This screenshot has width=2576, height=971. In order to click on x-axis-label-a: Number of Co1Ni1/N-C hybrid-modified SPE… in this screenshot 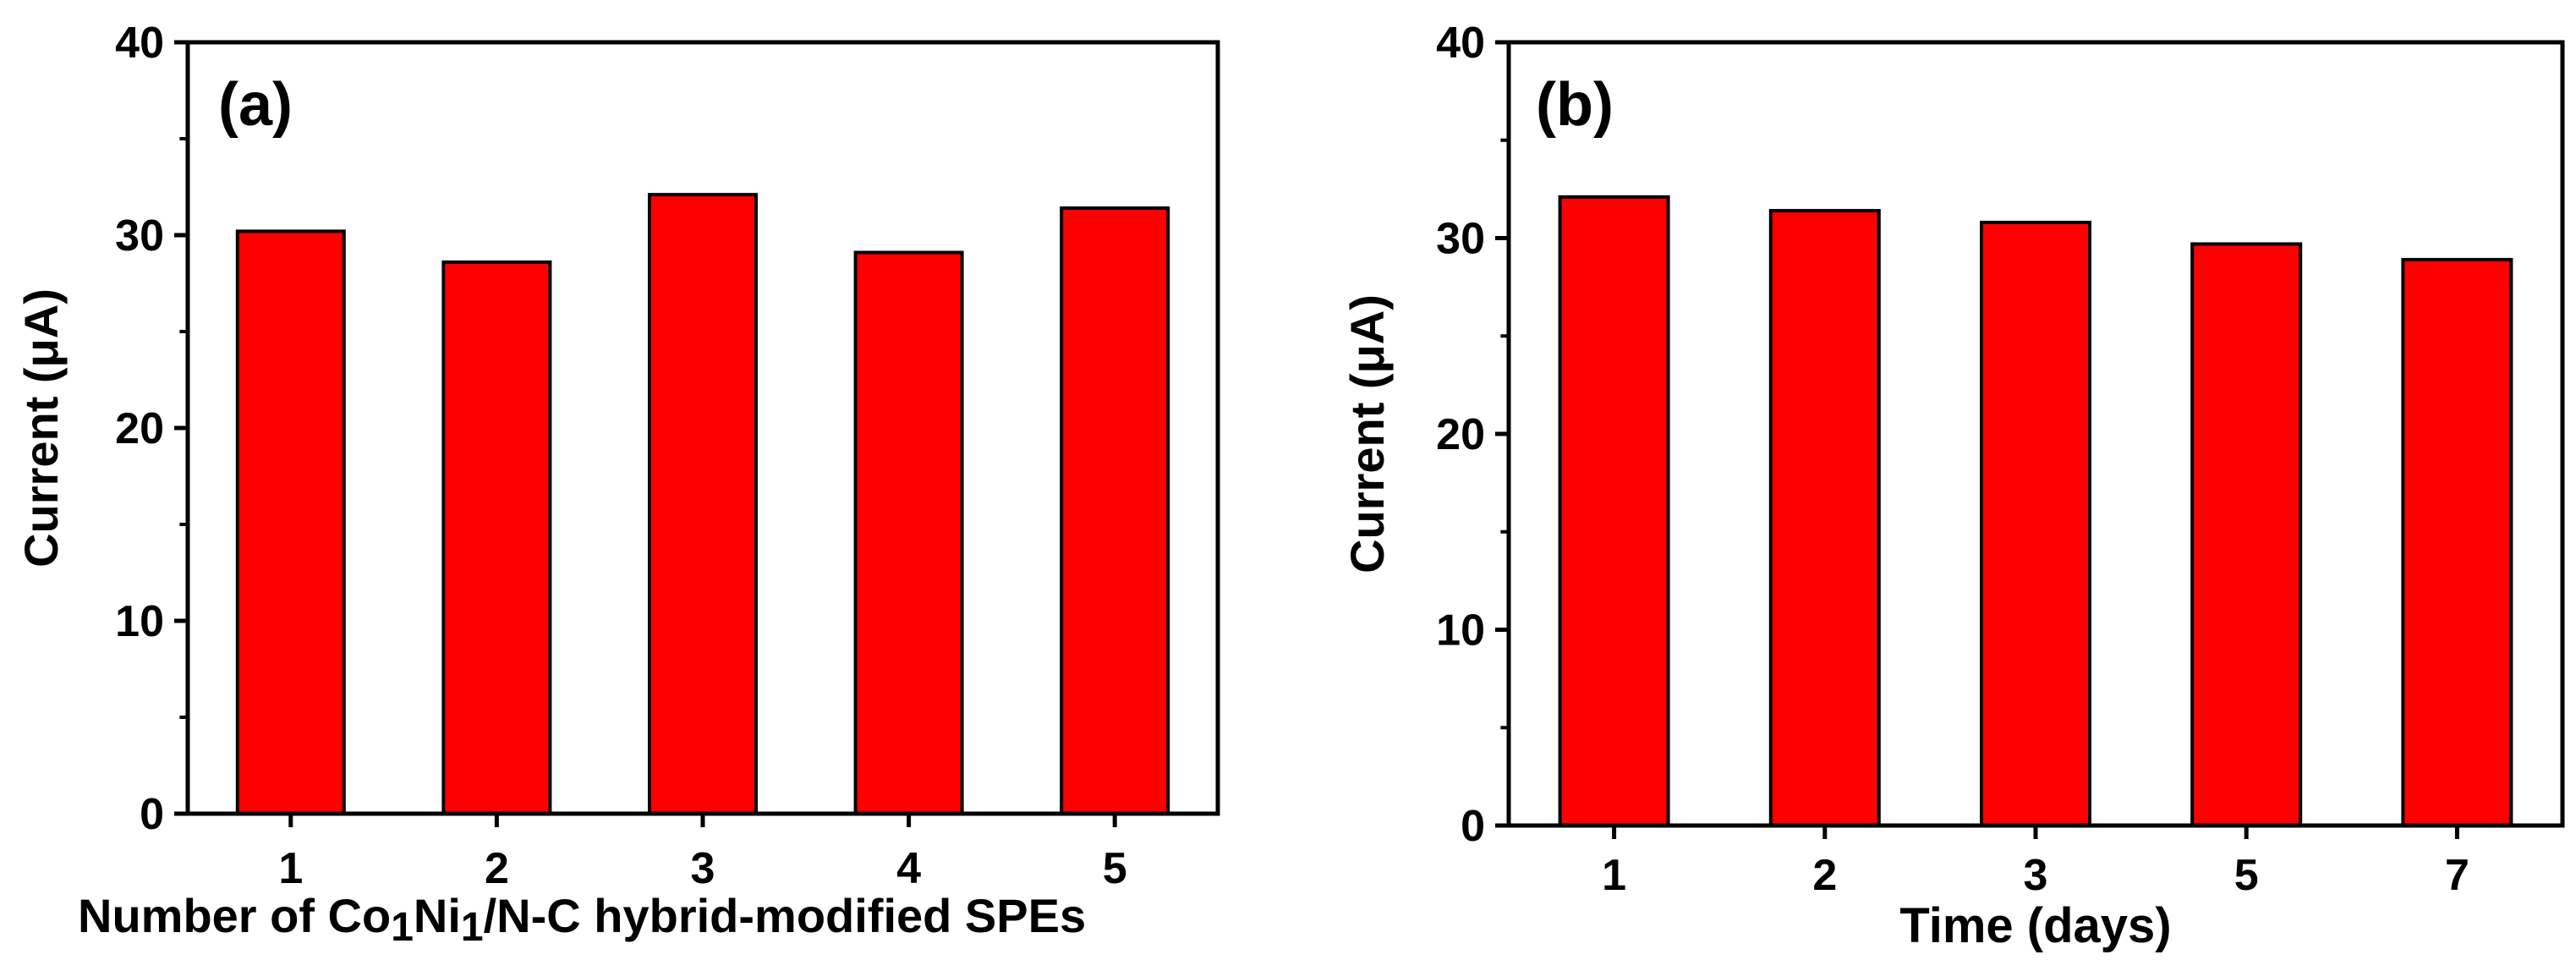, I will do `click(582, 920)`.